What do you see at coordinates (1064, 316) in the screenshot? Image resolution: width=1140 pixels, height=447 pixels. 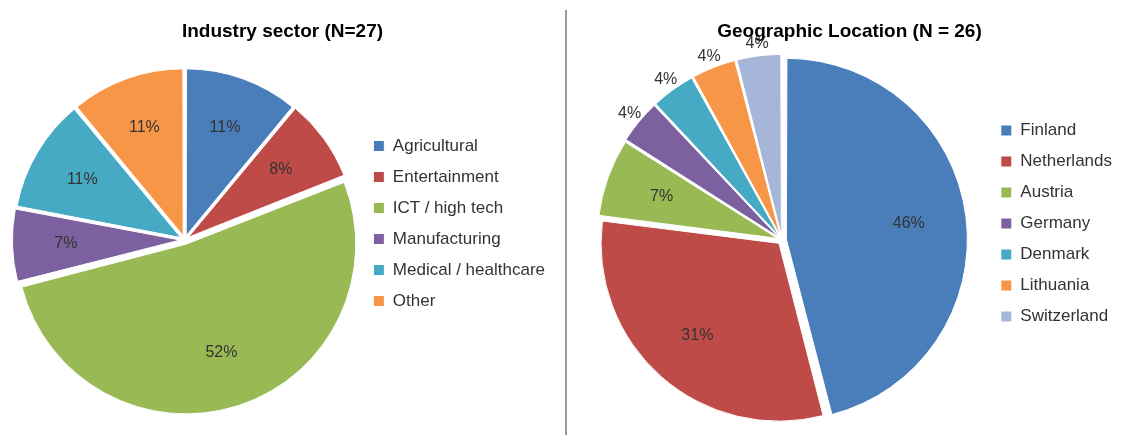 I see `legend-label: Switzerland` at bounding box center [1064, 316].